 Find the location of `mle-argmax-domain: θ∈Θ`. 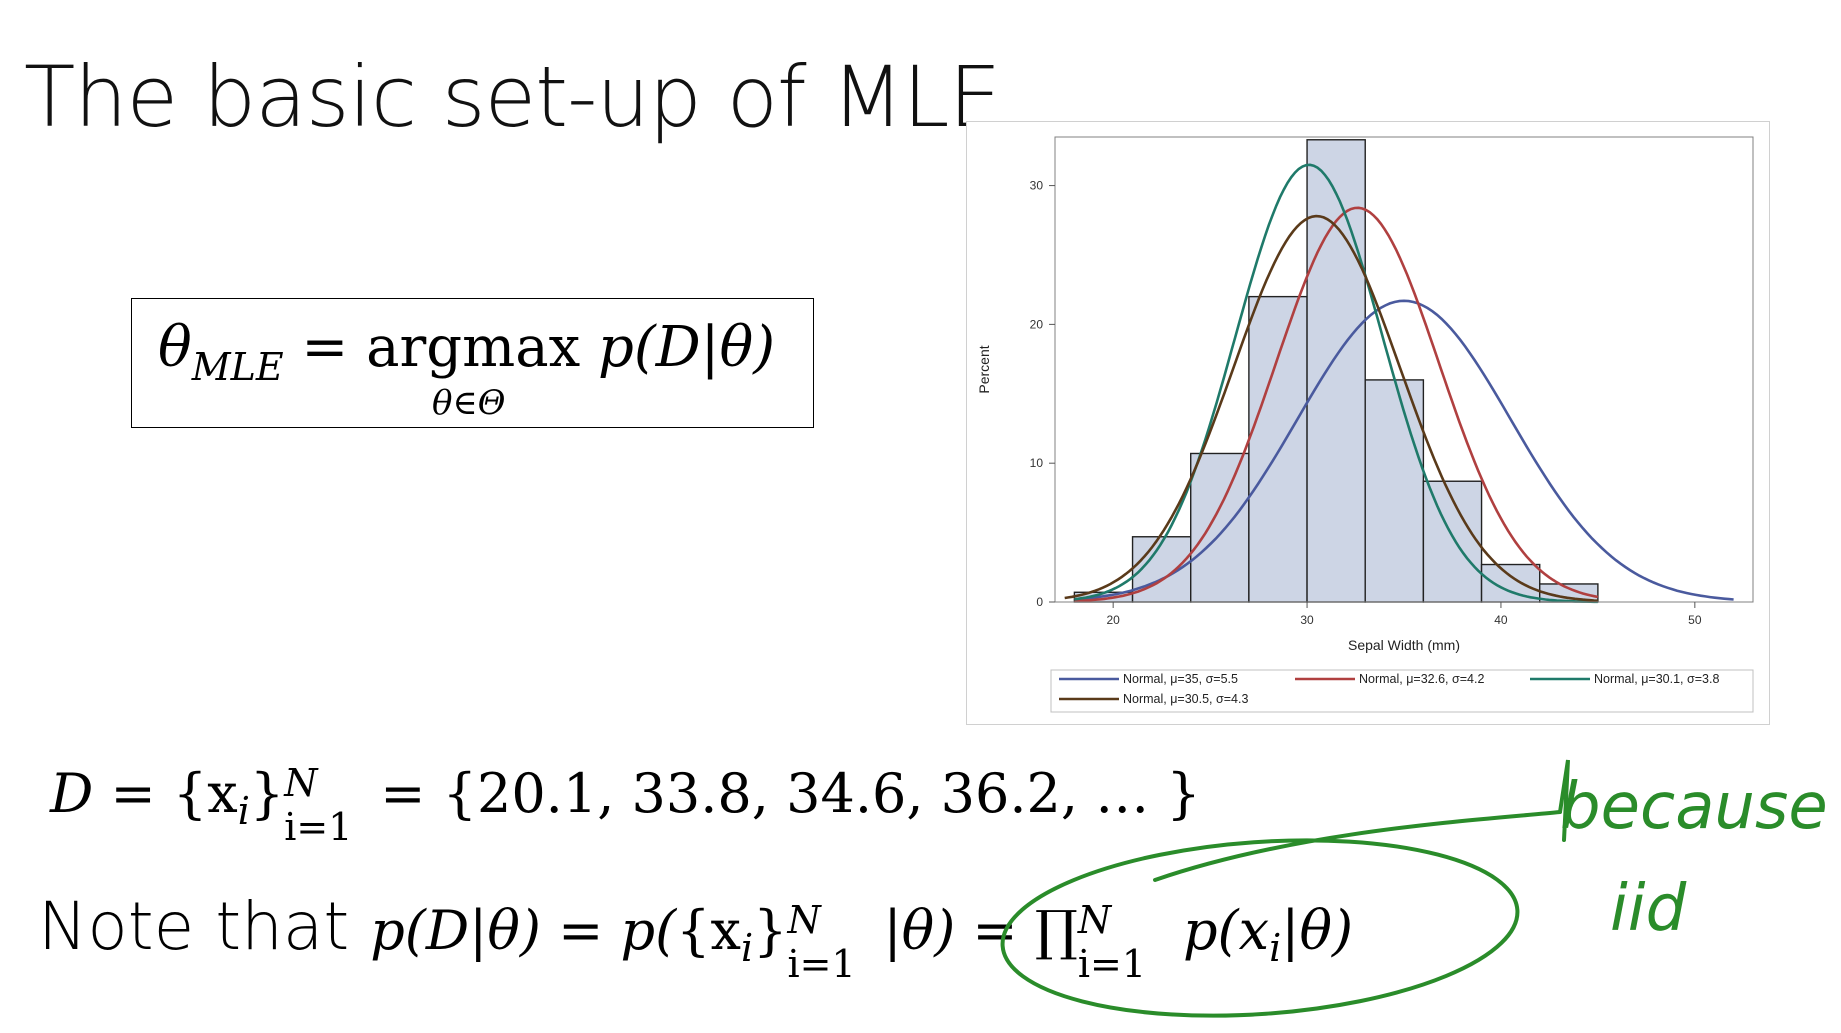

mle-argmax-domain: θ∈Θ is located at coordinates (469, 403).